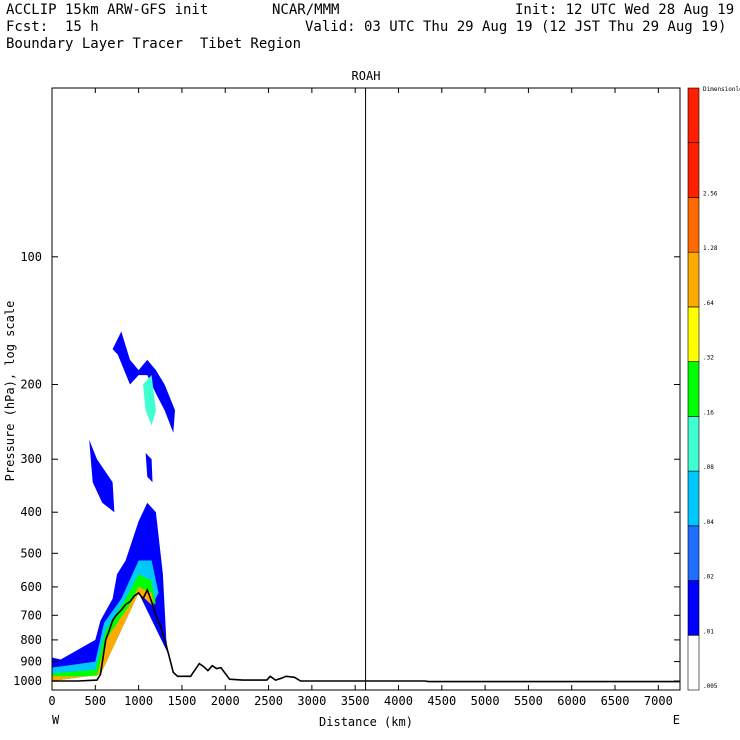 The height and width of the screenshot is (740, 740). What do you see at coordinates (31, 257) in the screenshot?
I see `y-tick-label: 100` at bounding box center [31, 257].